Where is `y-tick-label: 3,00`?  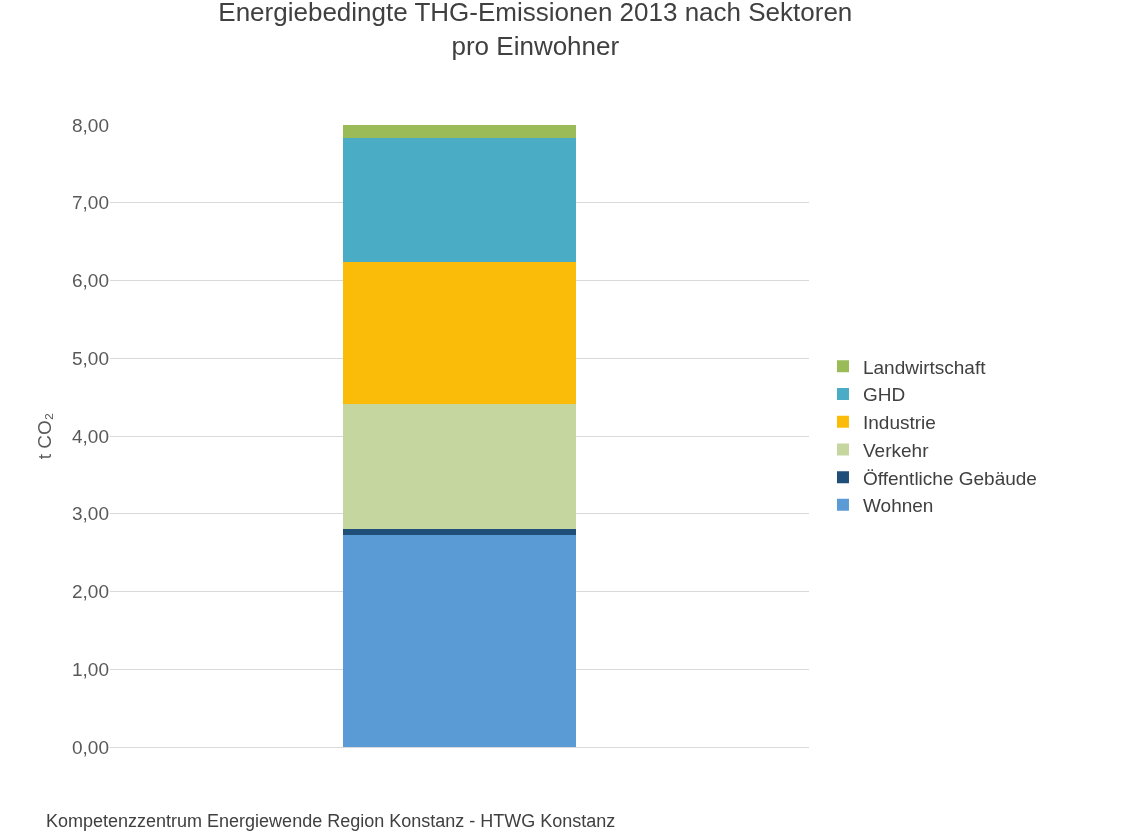 y-tick-label: 3,00 is located at coordinates (90, 514).